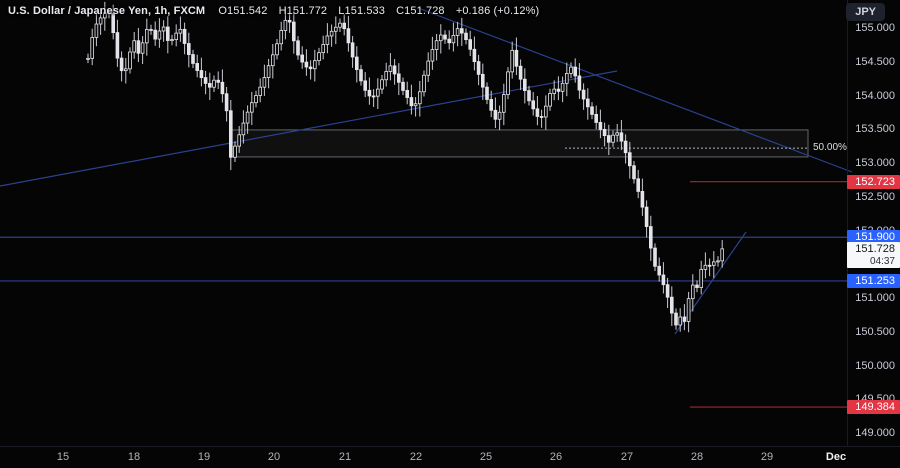  What do you see at coordinates (875, 61) in the screenshot?
I see `price-tick-154.500: 154.500` at bounding box center [875, 61].